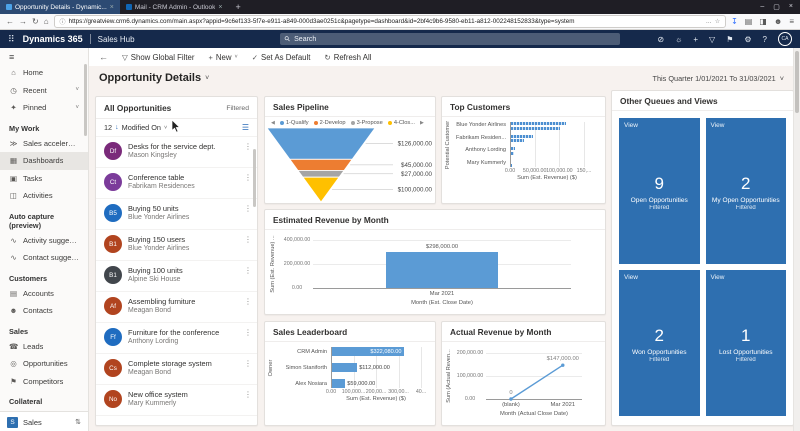 The width and height of the screenshot is (800, 431). Describe the element at coordinates (44, 179) in the screenshot. I see `sidebar-item-tasks: ▣ Tasks` at that location.